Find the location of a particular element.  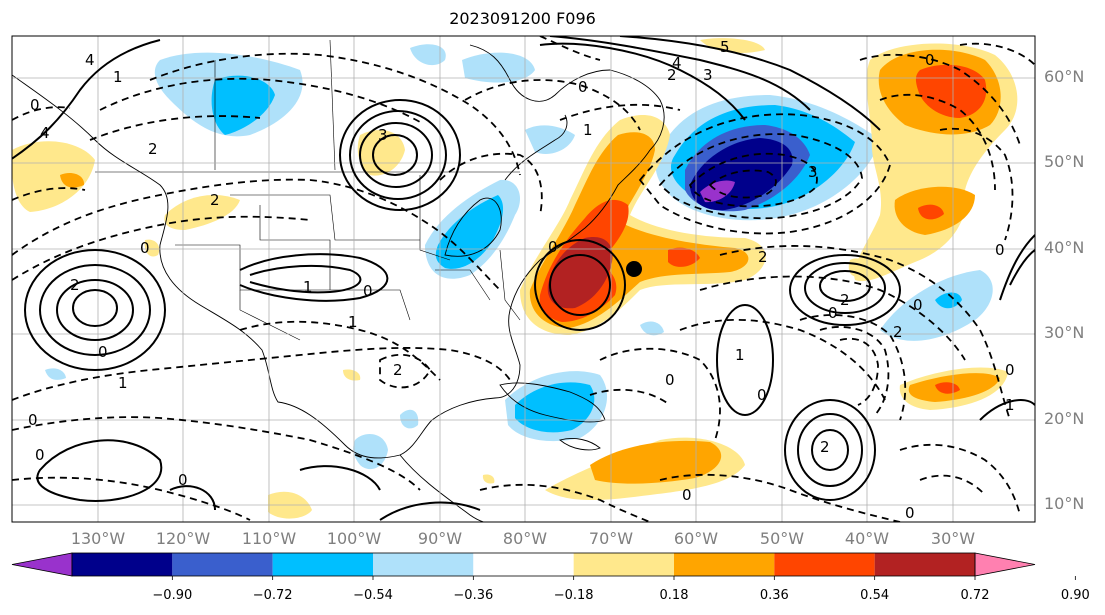

lat-label: 10°N is located at coordinates (1064, 503).